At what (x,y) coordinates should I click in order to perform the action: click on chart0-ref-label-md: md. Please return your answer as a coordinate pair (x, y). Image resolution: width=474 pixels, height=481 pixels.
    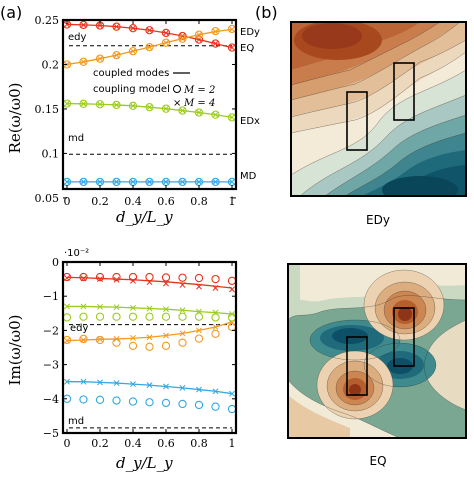
    Looking at the image, I should click on (76, 138).